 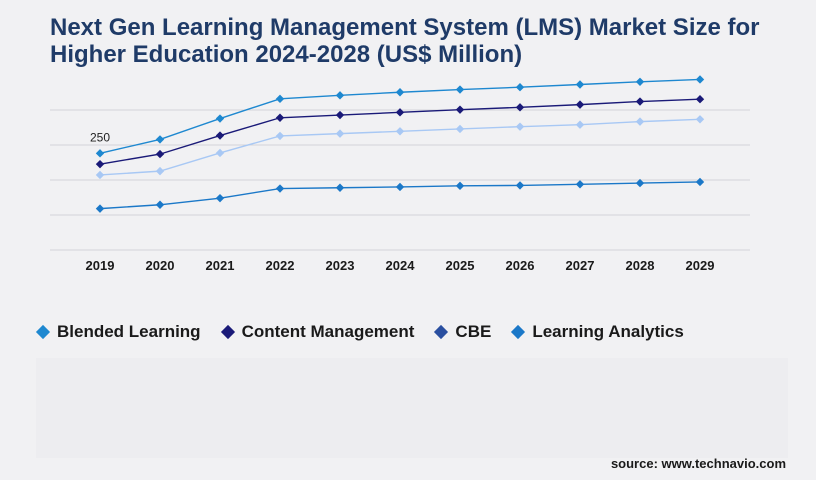 What do you see at coordinates (473, 331) in the screenshot?
I see `legend-label: CBE` at bounding box center [473, 331].